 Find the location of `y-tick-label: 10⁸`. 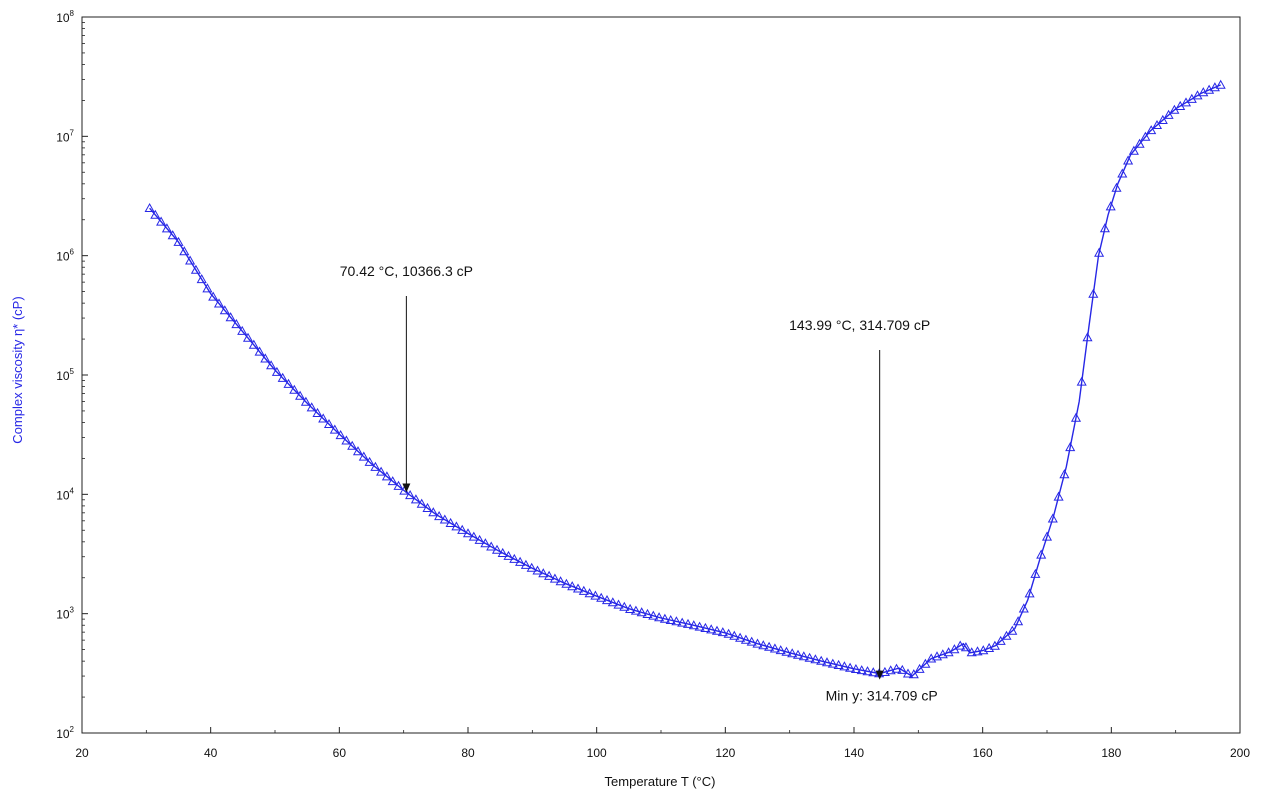

y-tick-label: 10⁸ is located at coordinates (65, 17).